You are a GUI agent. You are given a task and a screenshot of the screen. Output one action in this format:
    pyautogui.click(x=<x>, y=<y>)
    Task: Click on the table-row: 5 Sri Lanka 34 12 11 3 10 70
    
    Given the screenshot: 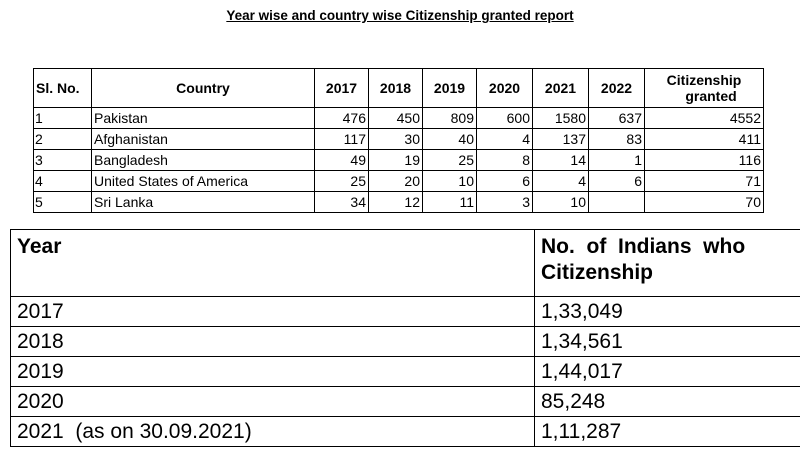 What is the action you would take?
    pyautogui.click(x=398, y=202)
    